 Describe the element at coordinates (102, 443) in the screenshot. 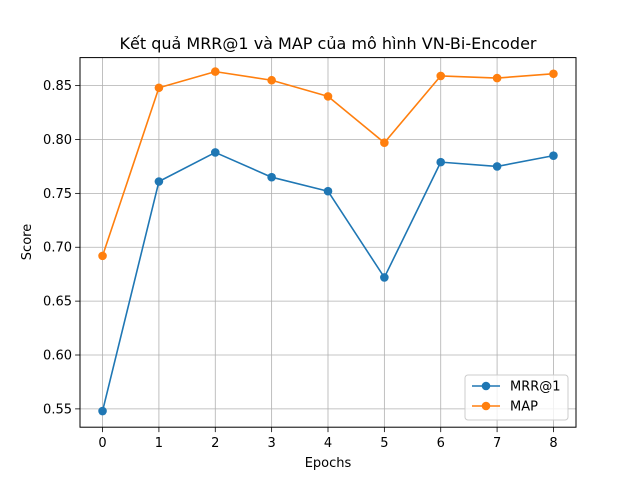

I see `x-tick-label: 0` at that location.